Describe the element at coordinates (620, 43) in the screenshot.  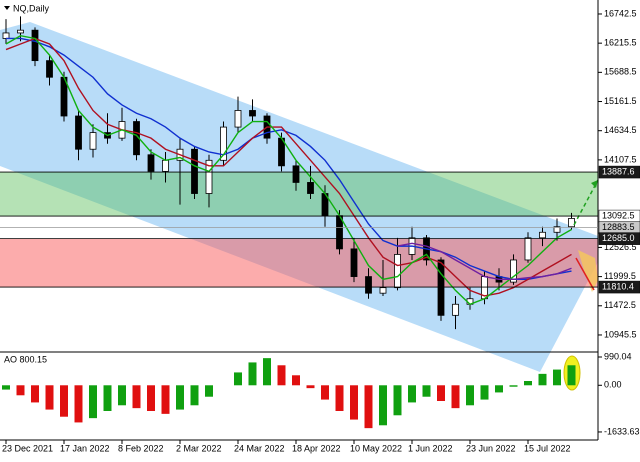
I see `y-tick-label: 16215.5` at that location.